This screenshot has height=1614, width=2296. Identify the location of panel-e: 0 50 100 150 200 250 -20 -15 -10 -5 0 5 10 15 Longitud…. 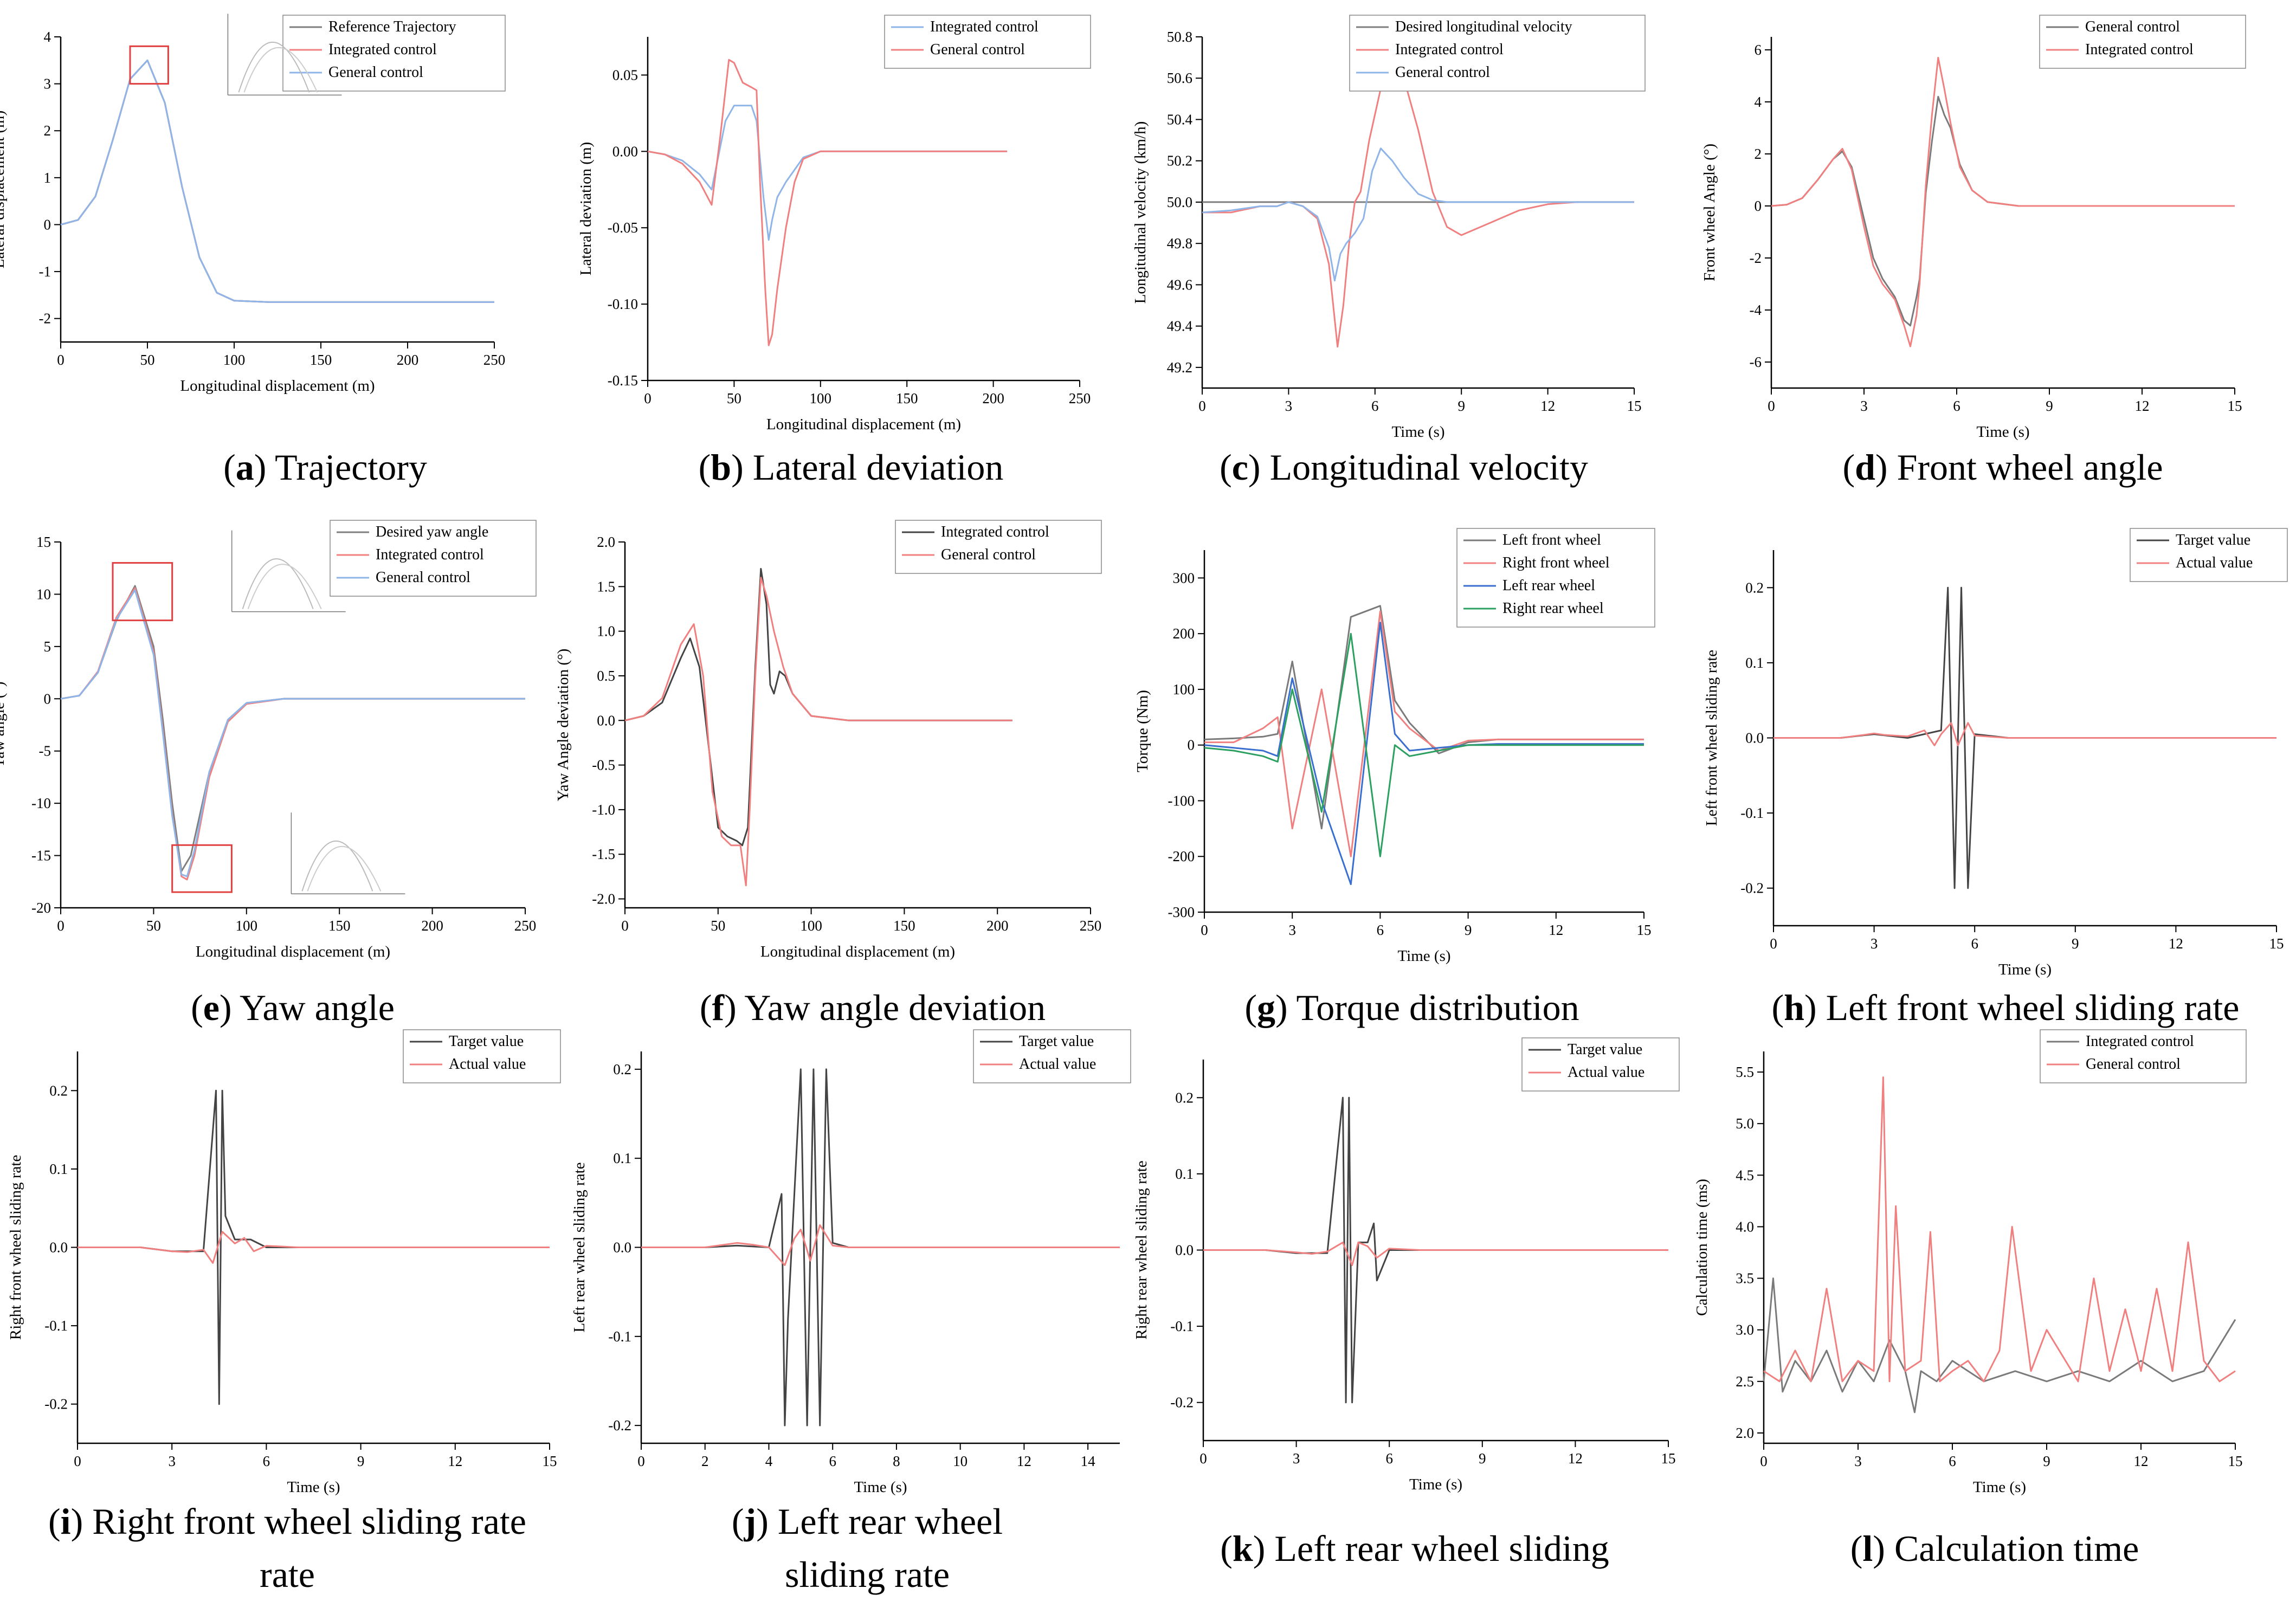
(268, 774).